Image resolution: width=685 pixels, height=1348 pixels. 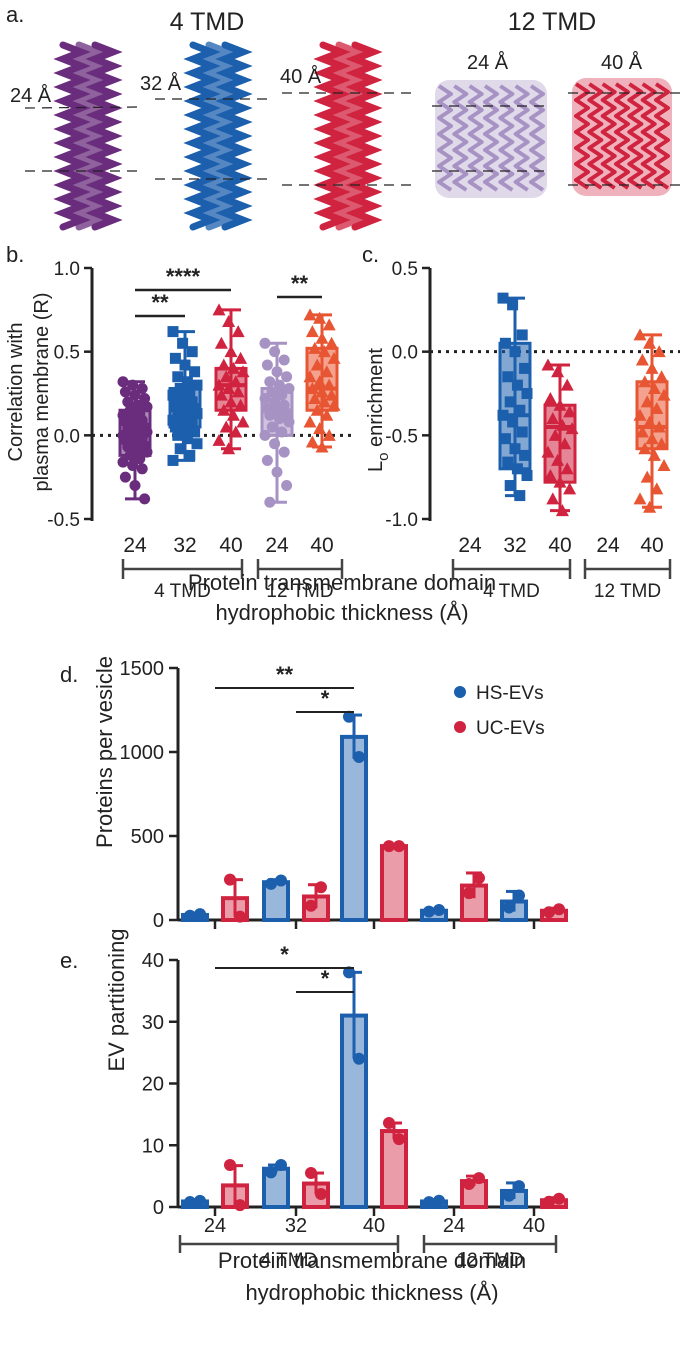 What do you see at coordinates (510, 728) in the screenshot?
I see `legend-uc-label: UC-EVs` at bounding box center [510, 728].